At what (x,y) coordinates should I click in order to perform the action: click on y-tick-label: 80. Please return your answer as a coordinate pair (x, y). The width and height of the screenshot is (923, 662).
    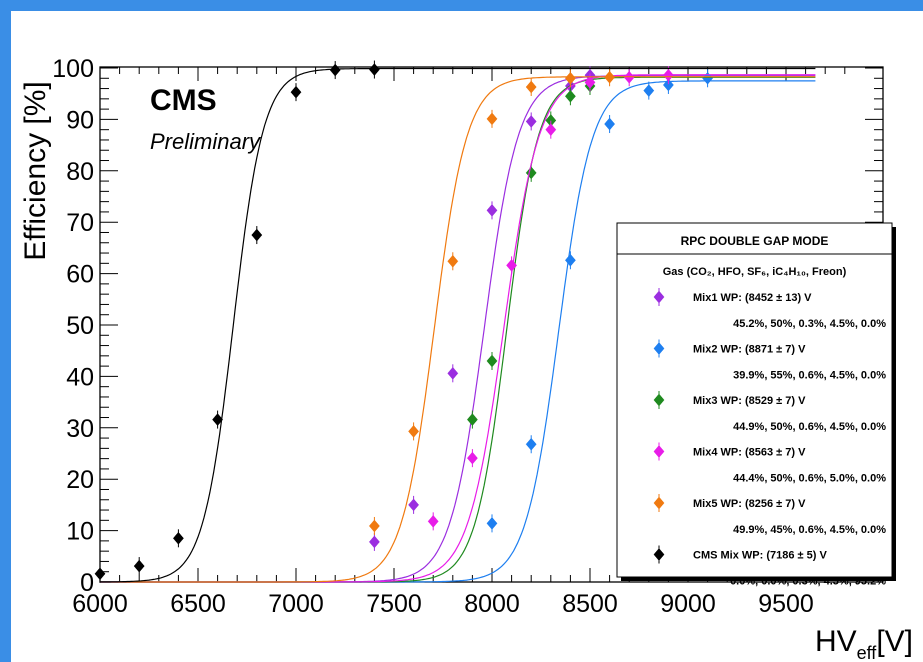
    Looking at the image, I should click on (80, 172).